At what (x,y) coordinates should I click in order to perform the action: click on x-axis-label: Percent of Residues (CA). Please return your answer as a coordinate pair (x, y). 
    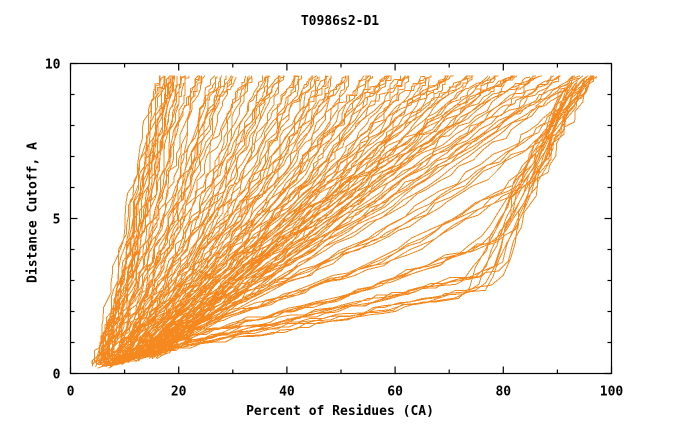
    Looking at the image, I should click on (340, 411).